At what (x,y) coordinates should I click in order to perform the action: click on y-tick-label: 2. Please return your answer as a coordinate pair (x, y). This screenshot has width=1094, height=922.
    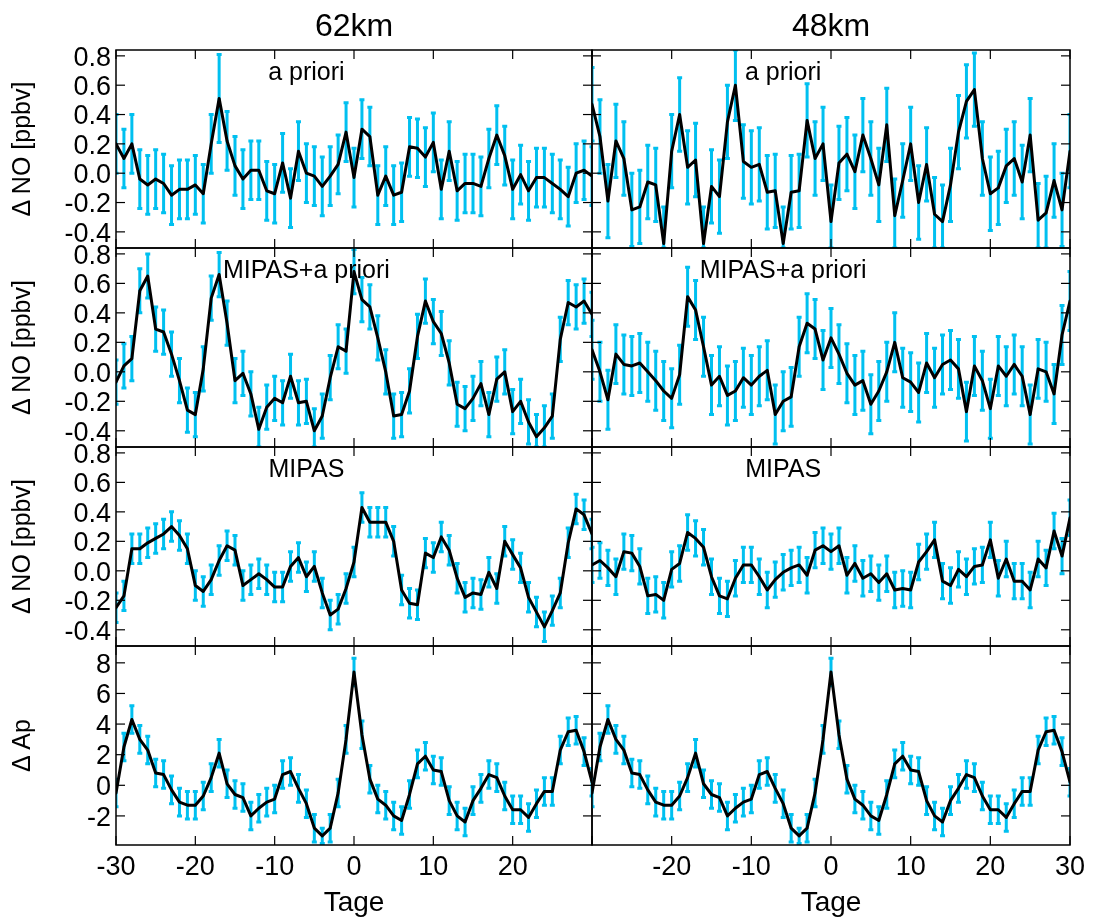
    Looking at the image, I should click on (103, 755).